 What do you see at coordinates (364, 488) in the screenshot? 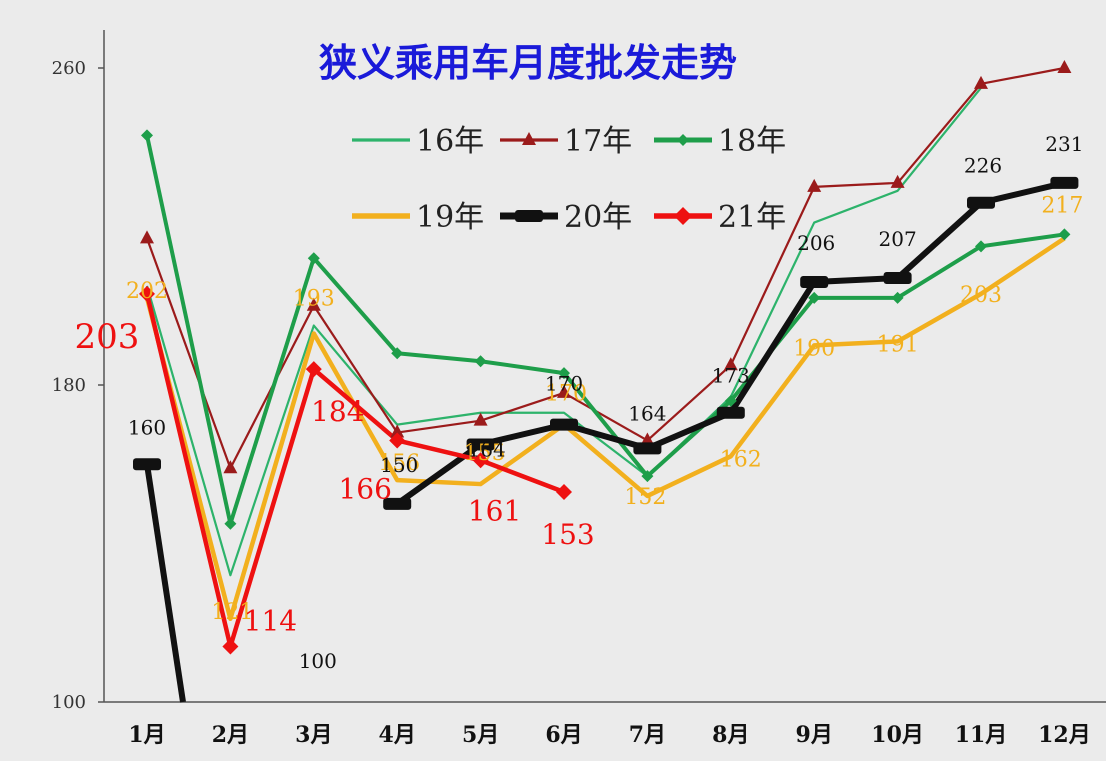
I see `data-label-21e5b9b4: 166` at bounding box center [364, 488].